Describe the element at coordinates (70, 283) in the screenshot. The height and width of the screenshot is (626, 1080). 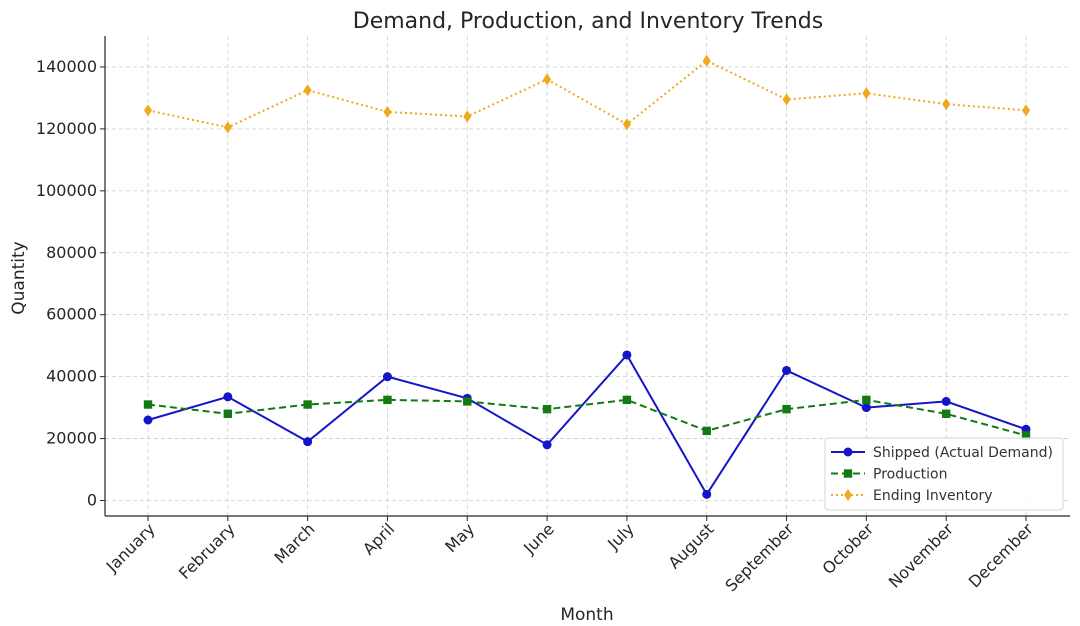
I see `y-axis-ticks: 0 20000 40000 60000 80000 100000 120000 140000` at that location.